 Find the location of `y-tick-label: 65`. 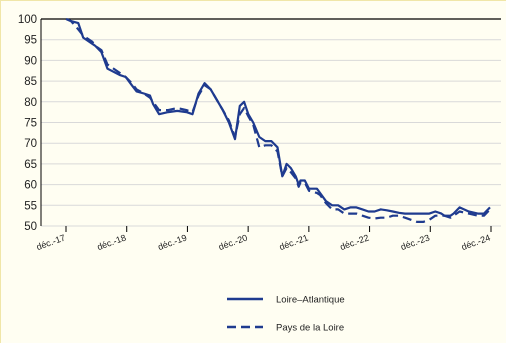

y-tick-label: 65 is located at coordinates (30, 165).